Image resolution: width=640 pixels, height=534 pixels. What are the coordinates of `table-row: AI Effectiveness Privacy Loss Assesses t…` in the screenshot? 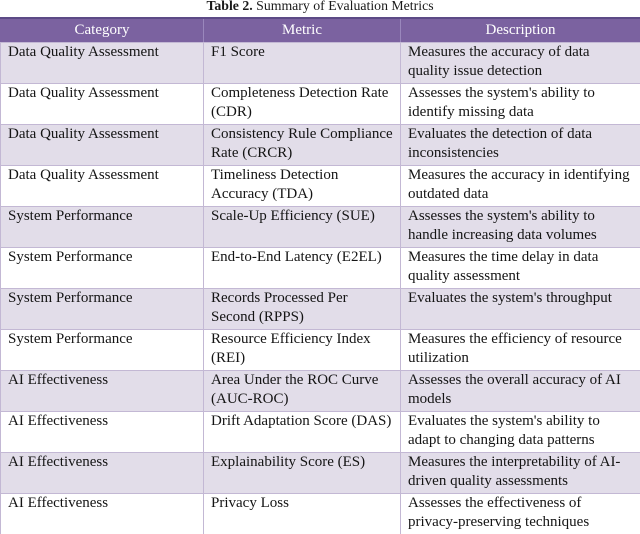 It's located at (320, 513).